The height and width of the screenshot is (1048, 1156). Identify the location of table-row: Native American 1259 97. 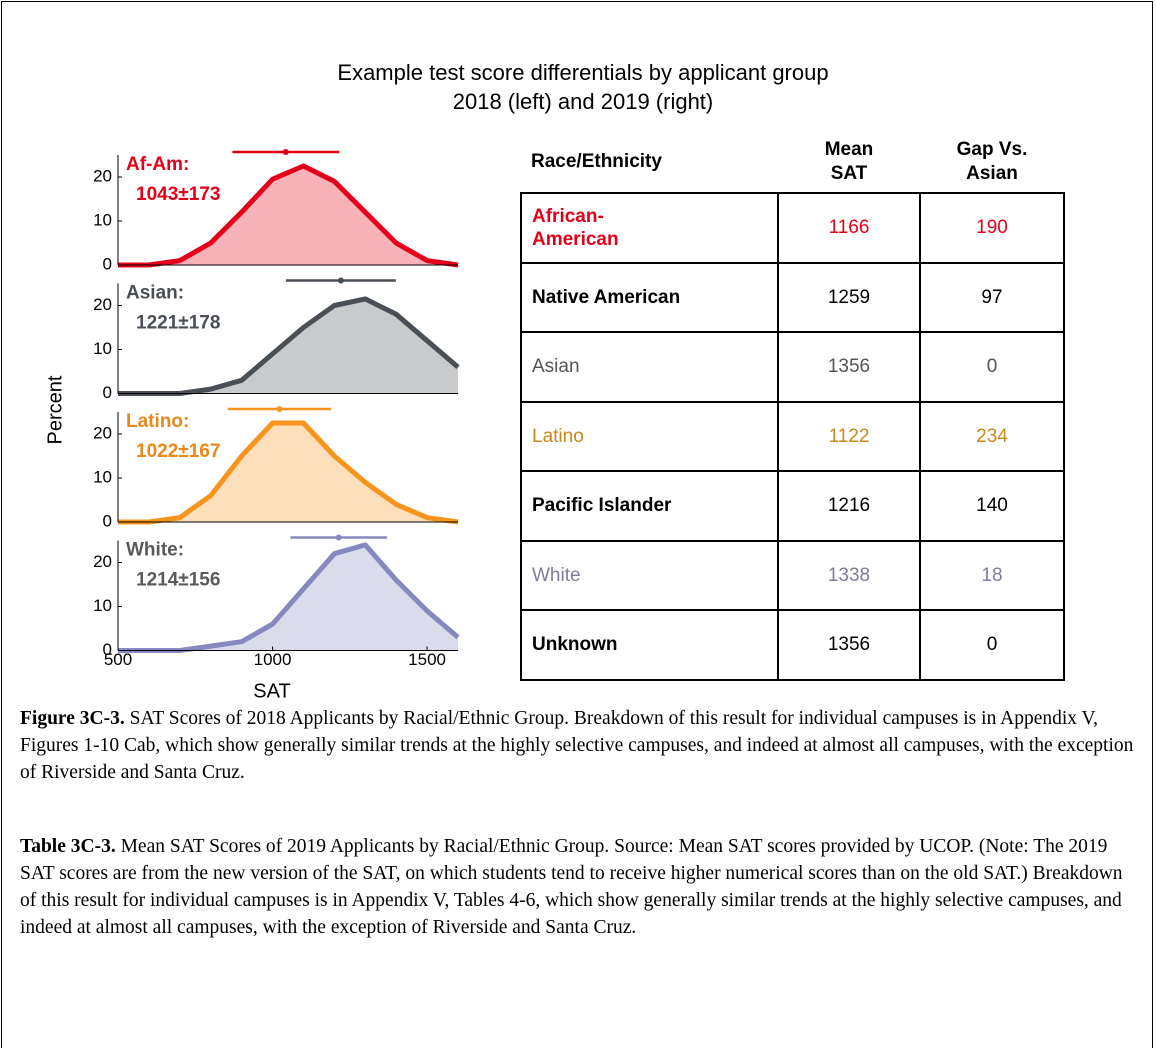
(792, 297).